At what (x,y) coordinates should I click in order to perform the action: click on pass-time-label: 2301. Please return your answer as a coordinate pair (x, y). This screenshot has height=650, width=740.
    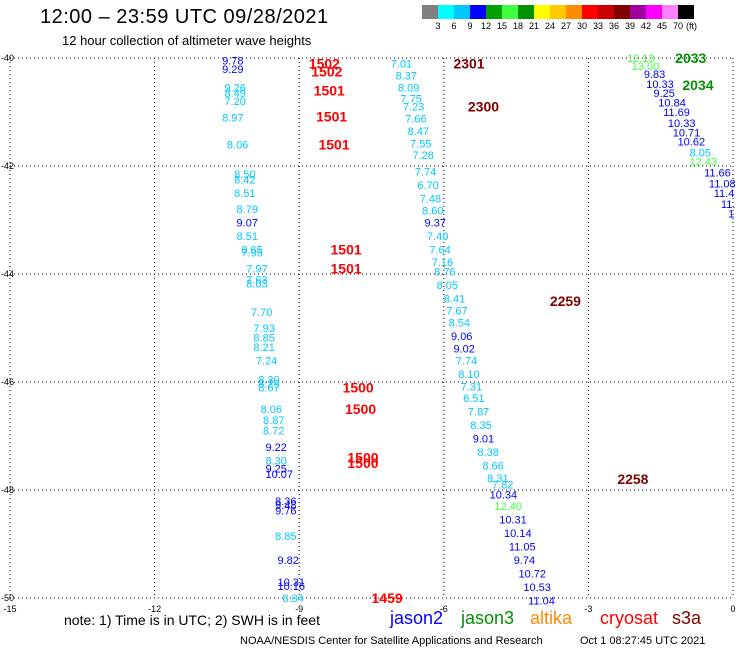
    Looking at the image, I should click on (468, 63).